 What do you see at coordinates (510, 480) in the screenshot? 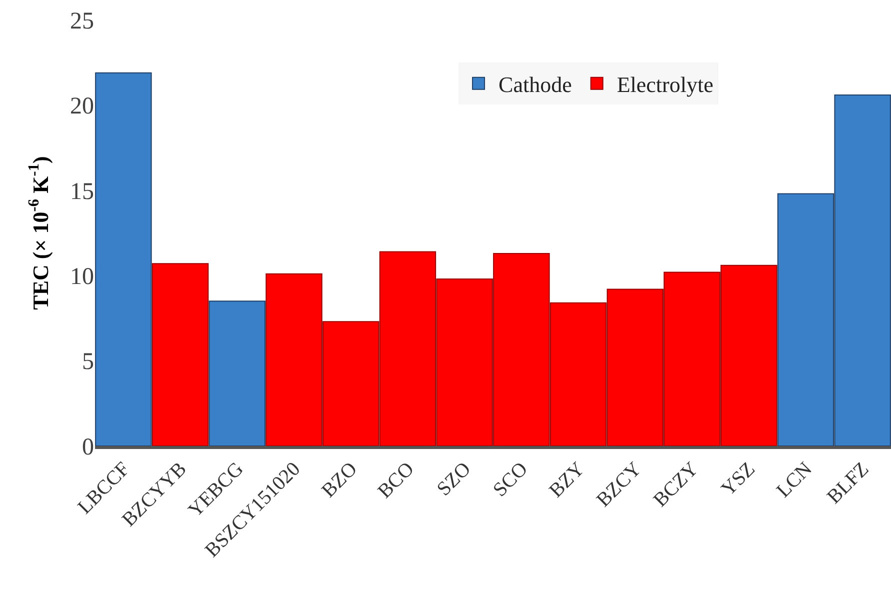
I see `x-tick-label: SCO` at bounding box center [510, 480].